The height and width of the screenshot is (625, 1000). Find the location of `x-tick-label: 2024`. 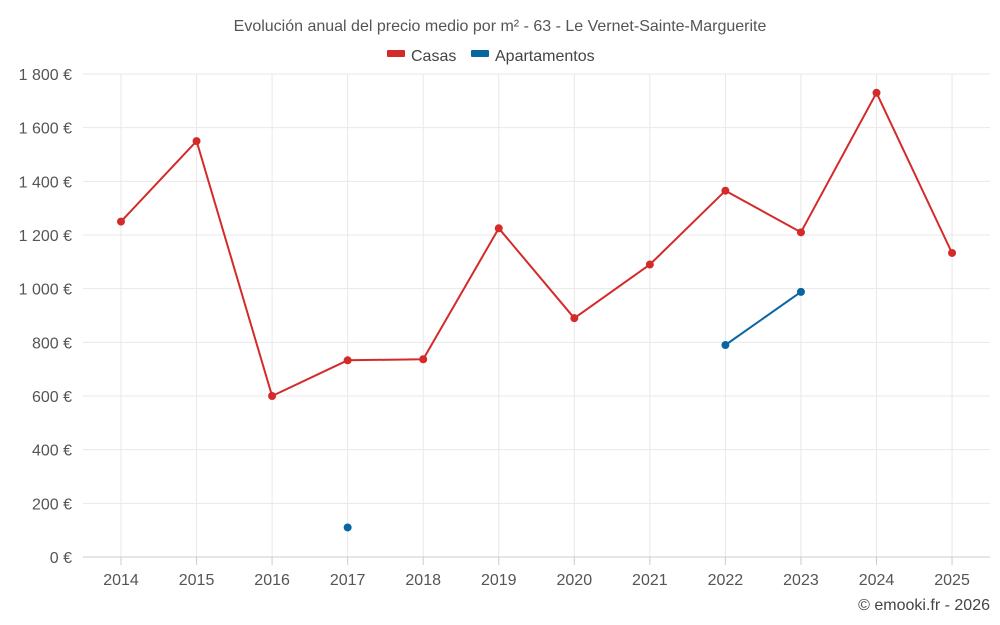

x-tick-label: 2024 is located at coordinates (877, 580).